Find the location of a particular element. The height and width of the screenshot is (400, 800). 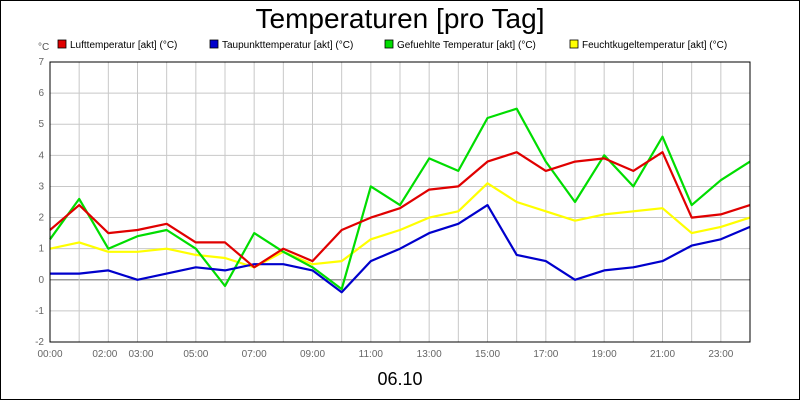

legend-label: Gefuehlte Temperatur [akt] (°C) is located at coordinates (466, 45).